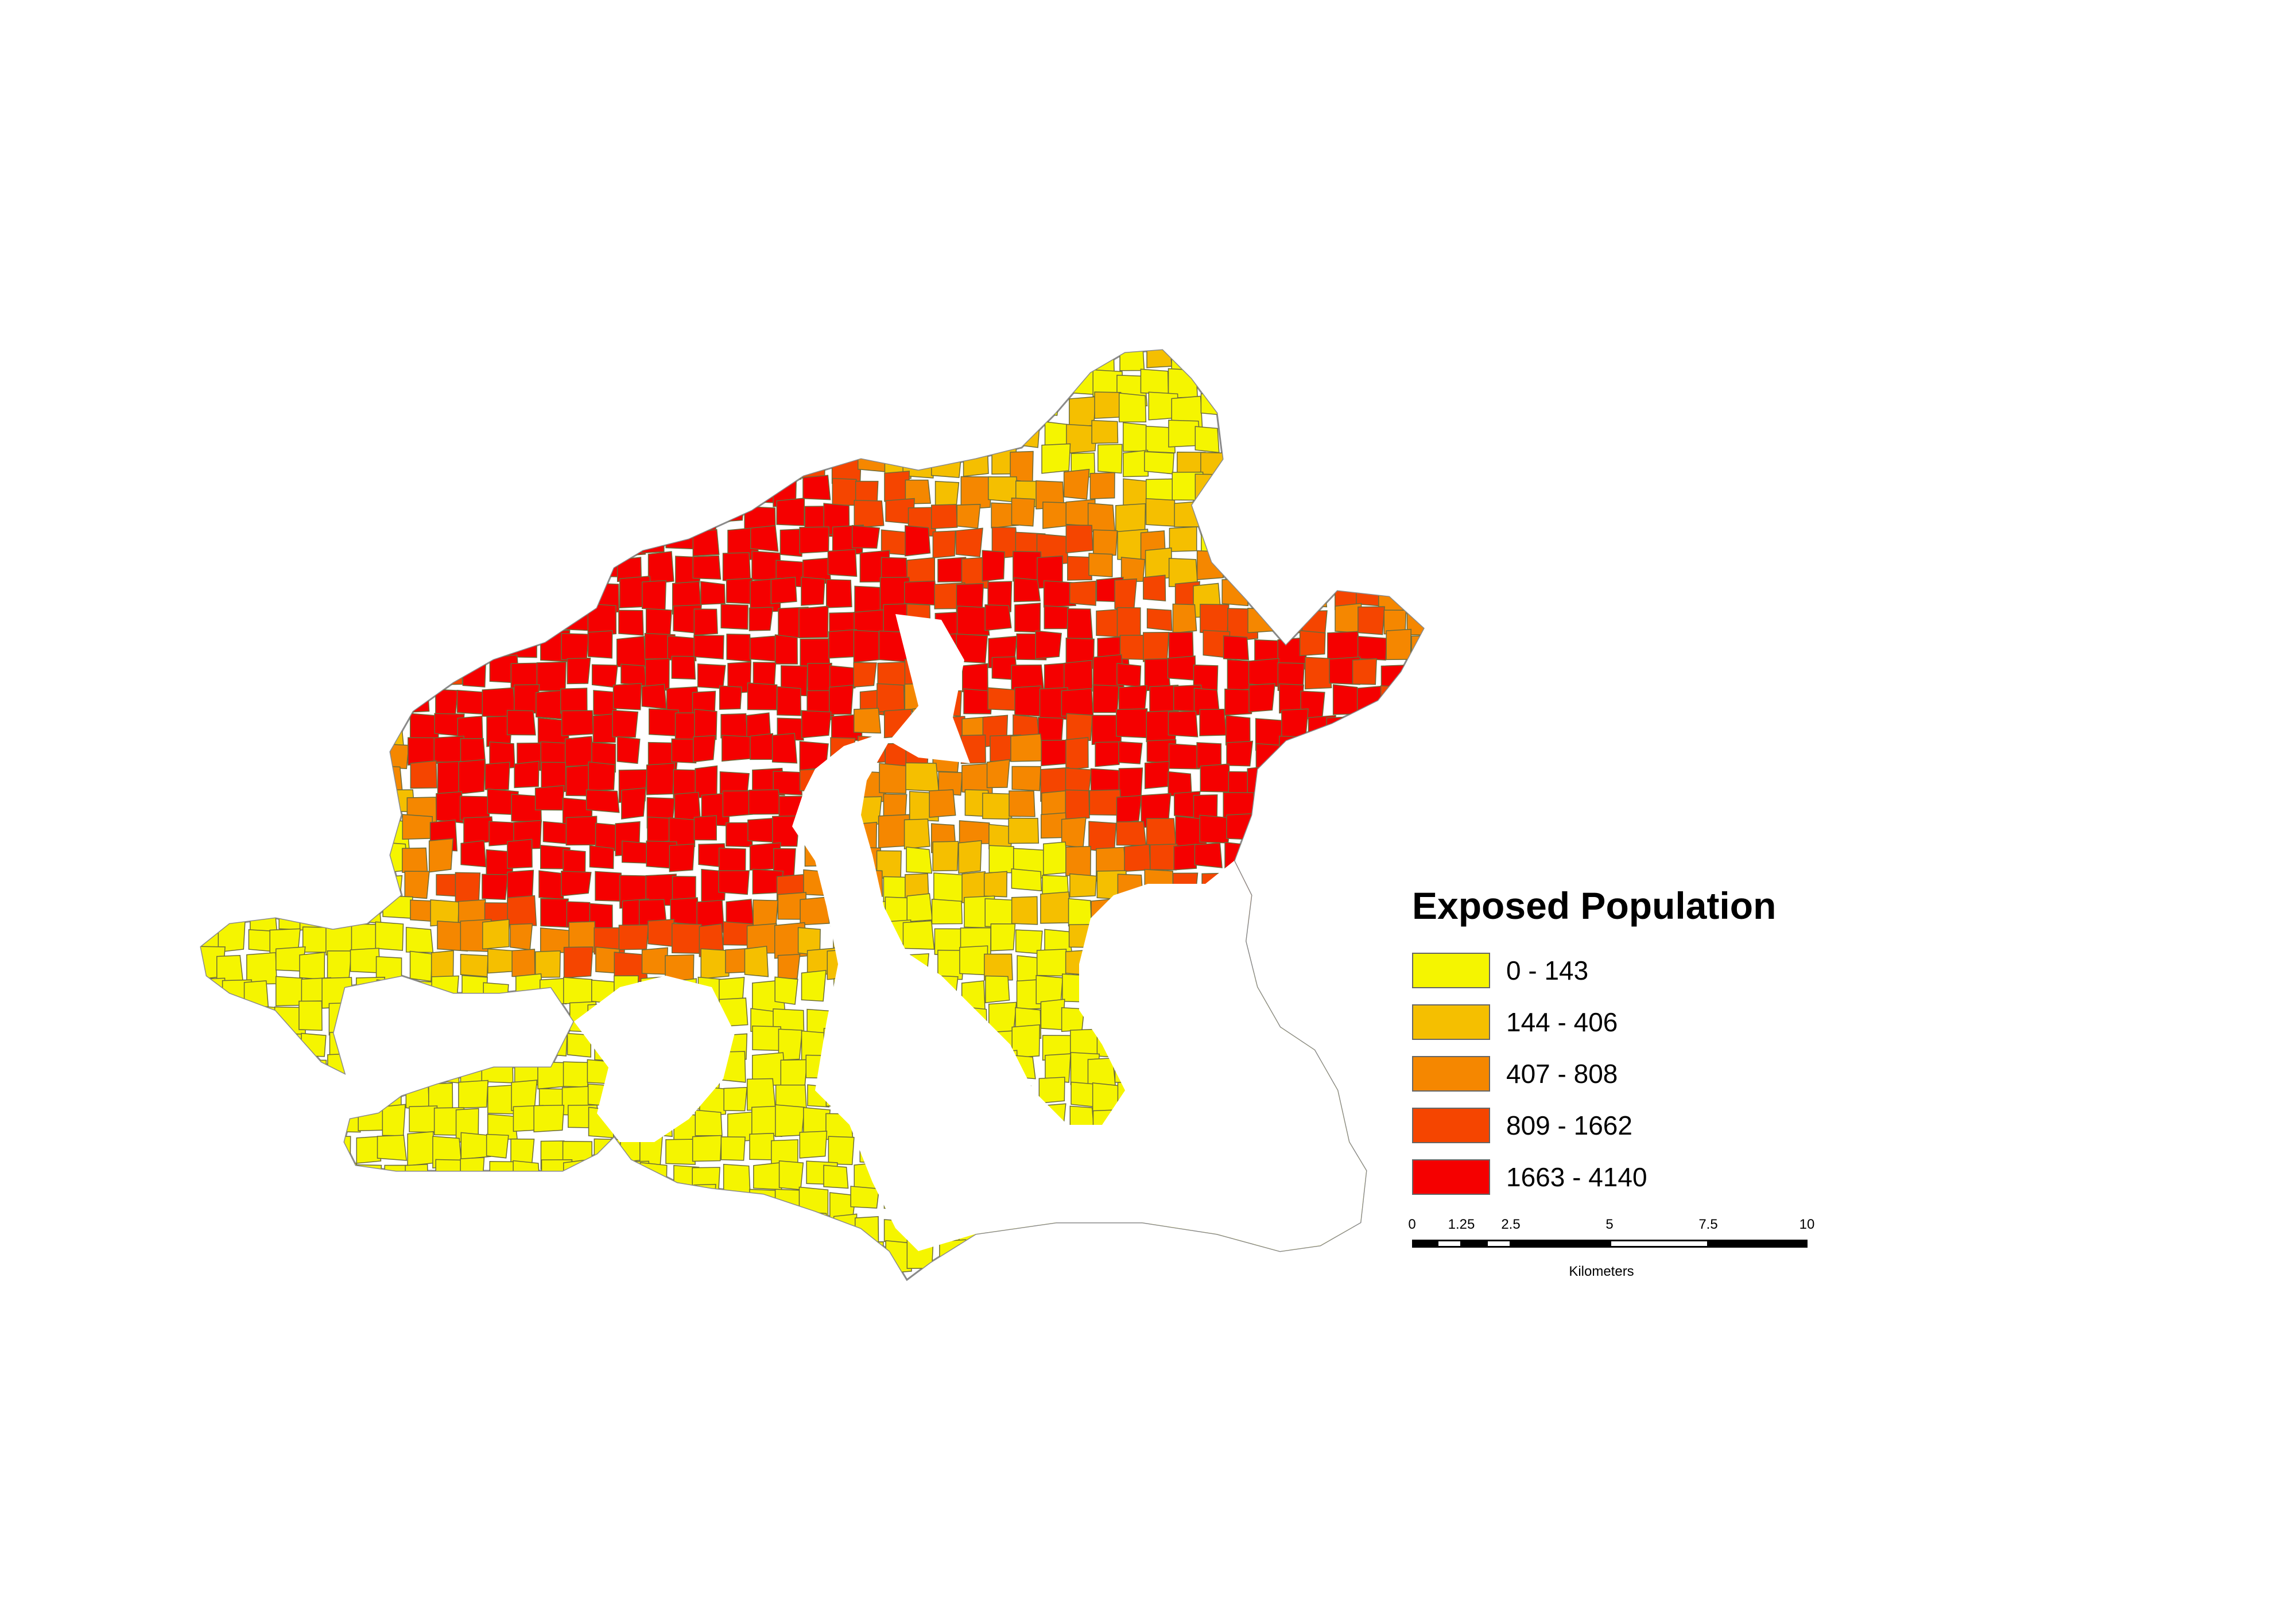  Describe the element at coordinates (1449, 1244) in the screenshot. I see `scale-segment` at that location.